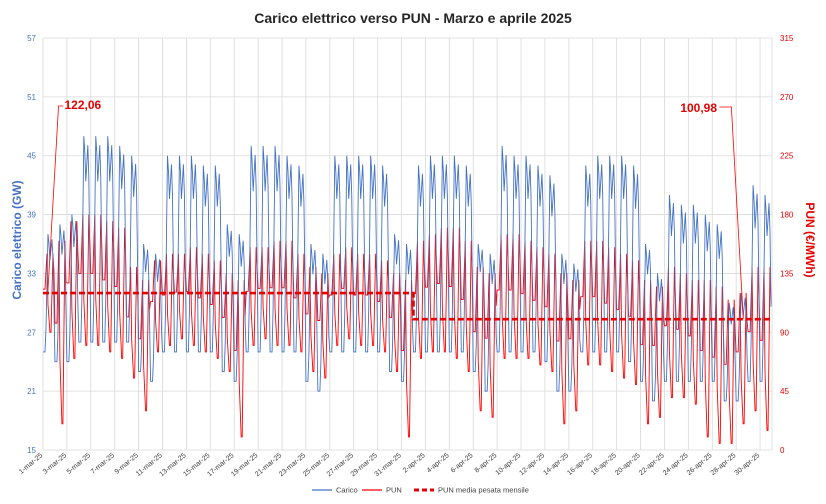 This screenshot has height=504, width=826. What do you see at coordinates (394, 490) in the screenshot?
I see `legend-pun-label: PUN` at bounding box center [394, 490].